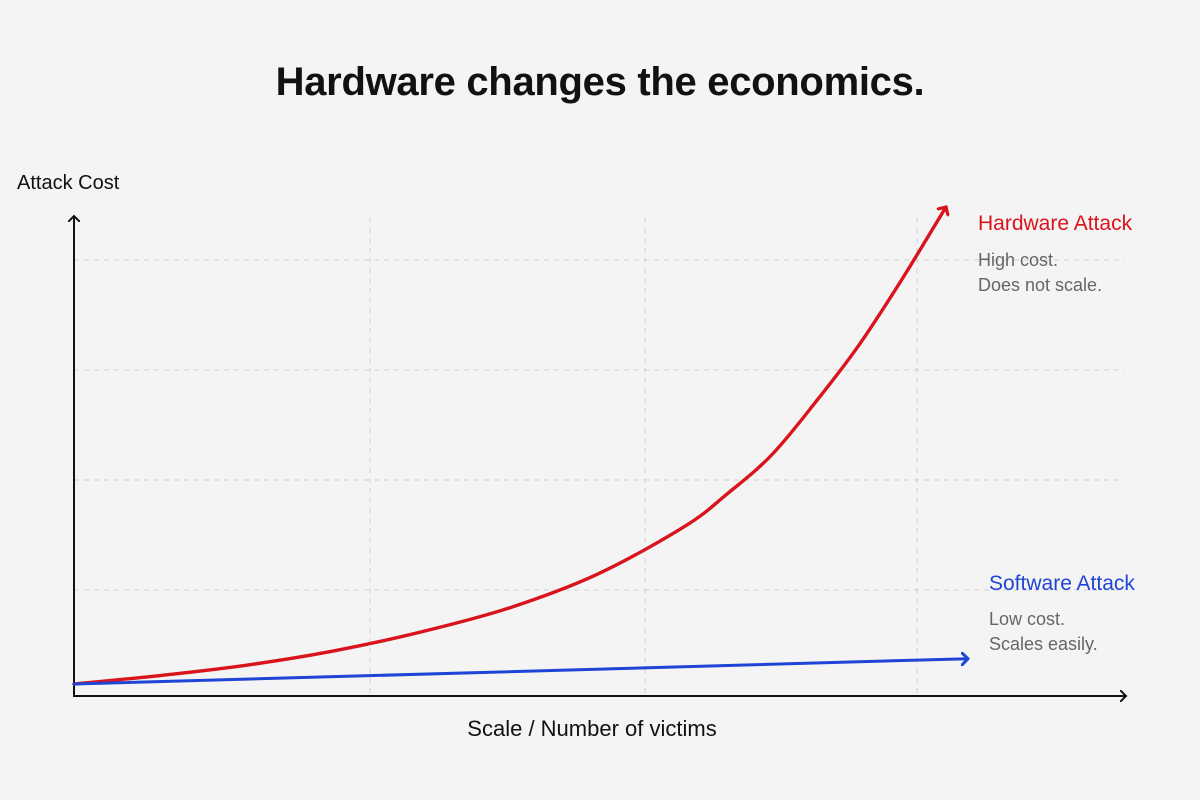 This screenshot has height=800, width=1200. I want to click on software-attack-note: Low cost. Scales easily., so click(1043, 632).